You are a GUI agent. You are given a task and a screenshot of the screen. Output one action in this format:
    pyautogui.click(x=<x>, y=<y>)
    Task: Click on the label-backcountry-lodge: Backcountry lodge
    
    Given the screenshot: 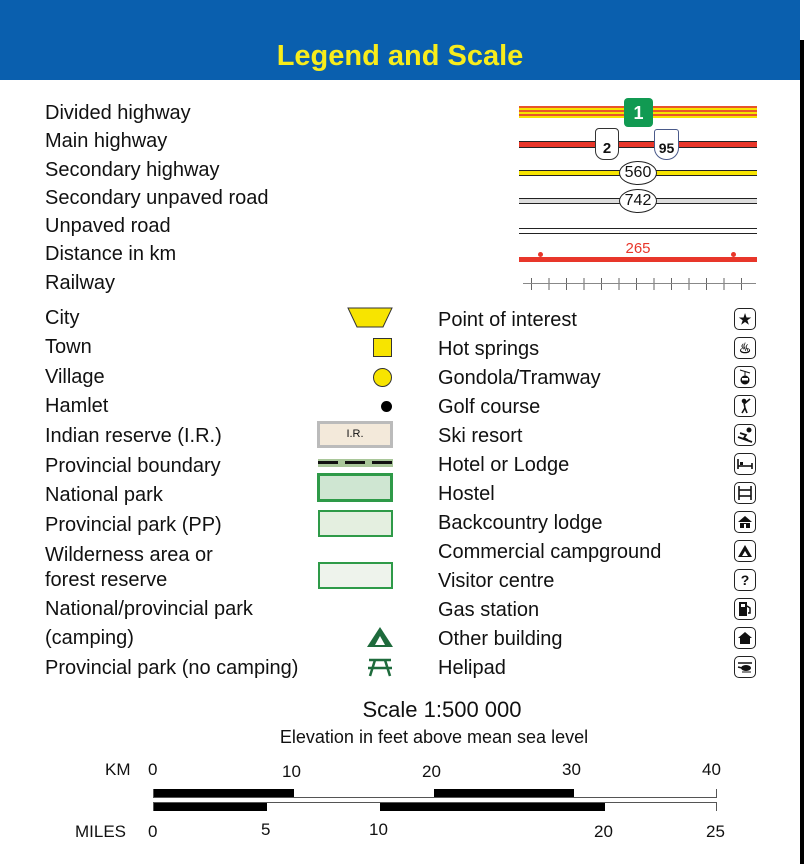 What is the action you would take?
    pyautogui.click(x=520, y=523)
    